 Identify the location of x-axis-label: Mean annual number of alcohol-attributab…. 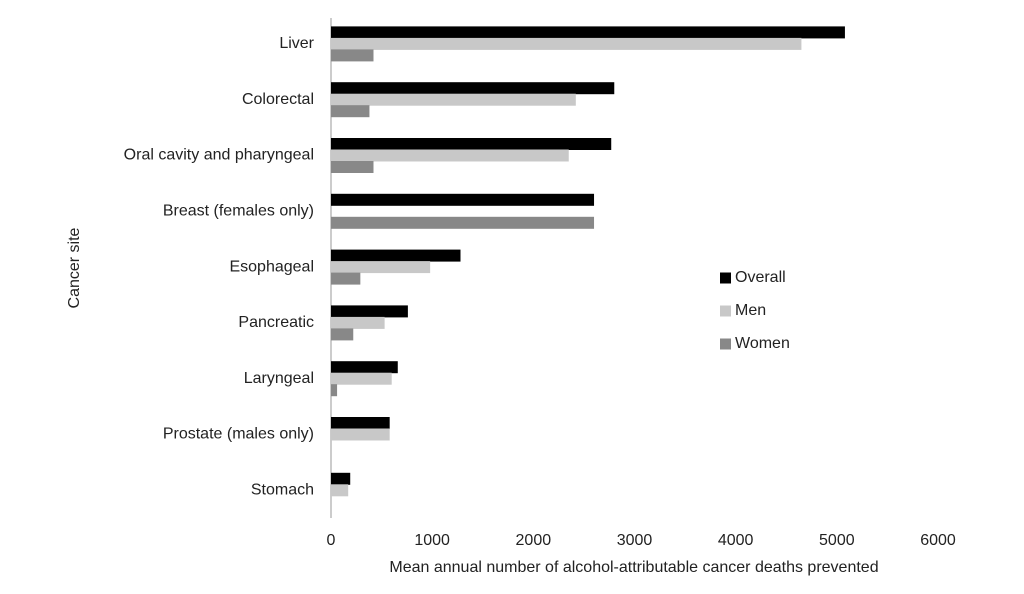
(633, 567).